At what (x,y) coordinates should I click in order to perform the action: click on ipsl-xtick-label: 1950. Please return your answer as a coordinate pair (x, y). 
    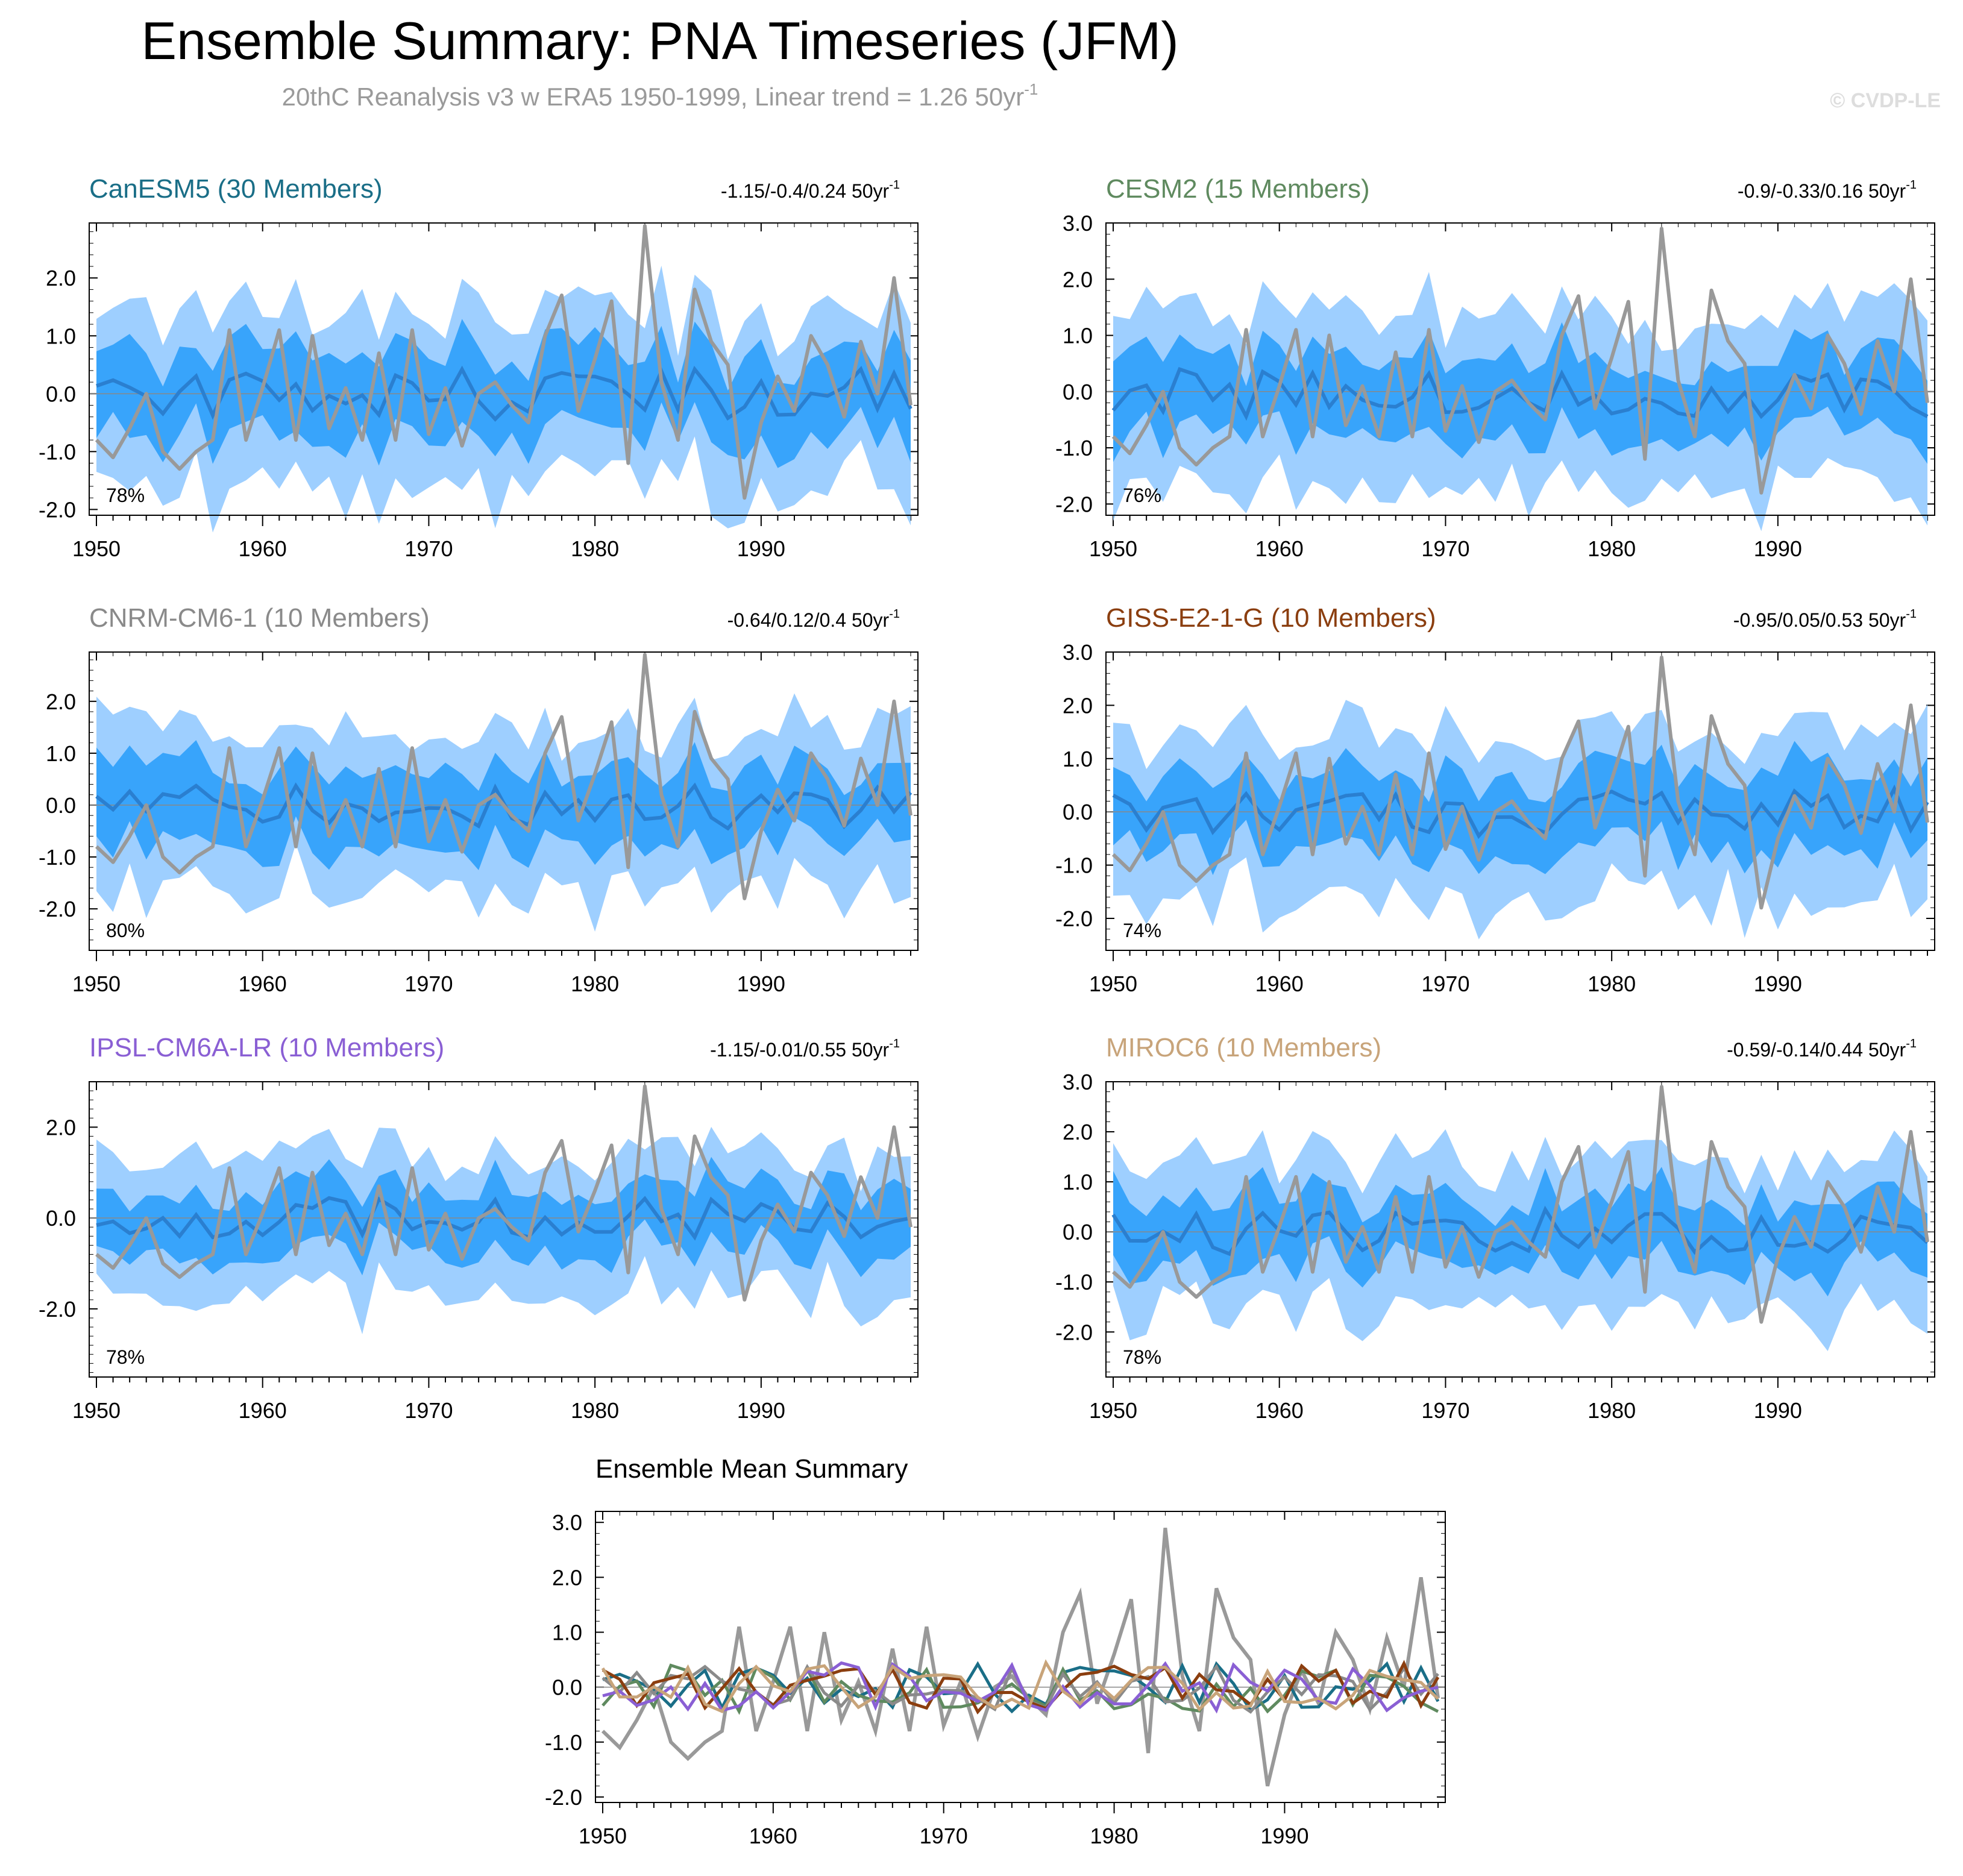
    Looking at the image, I should click on (96, 1411).